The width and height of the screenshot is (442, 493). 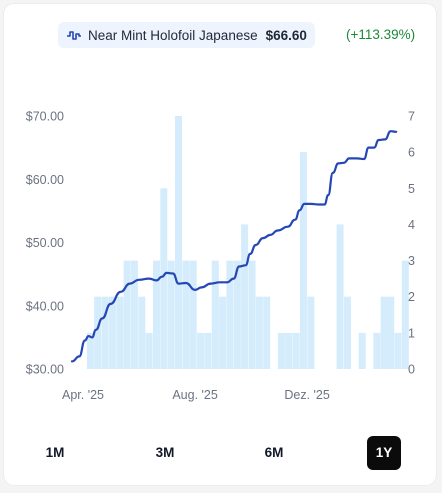 What do you see at coordinates (83, 395) in the screenshot?
I see `x-axis-tick-label: Apr. '25` at bounding box center [83, 395].